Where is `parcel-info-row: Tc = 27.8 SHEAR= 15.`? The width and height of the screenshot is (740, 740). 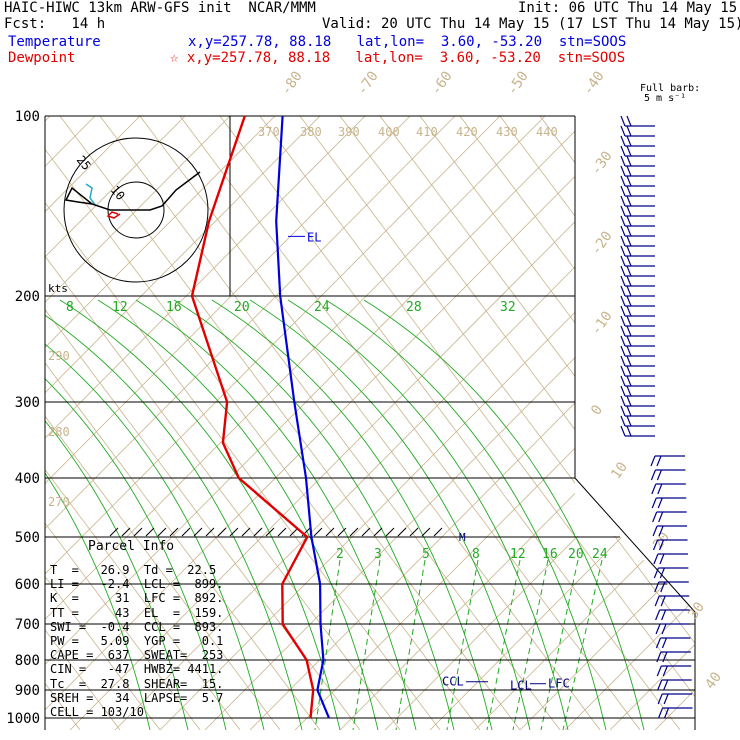
parcel-info-row: Tc = 27.8 SHEAR= 15. is located at coordinates (137, 683).